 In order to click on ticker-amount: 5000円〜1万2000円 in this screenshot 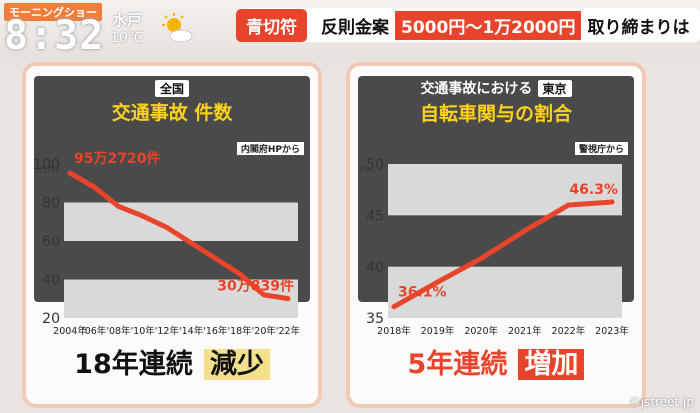, I will do `click(488, 25)`.